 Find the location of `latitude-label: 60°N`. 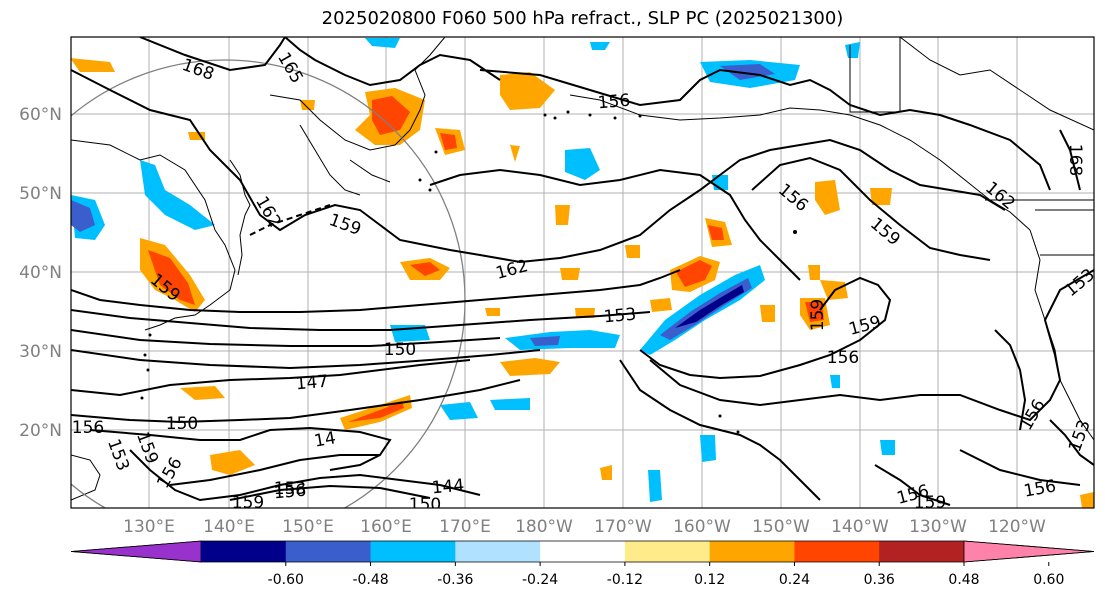

latitude-label: 60°N is located at coordinates (40, 115).